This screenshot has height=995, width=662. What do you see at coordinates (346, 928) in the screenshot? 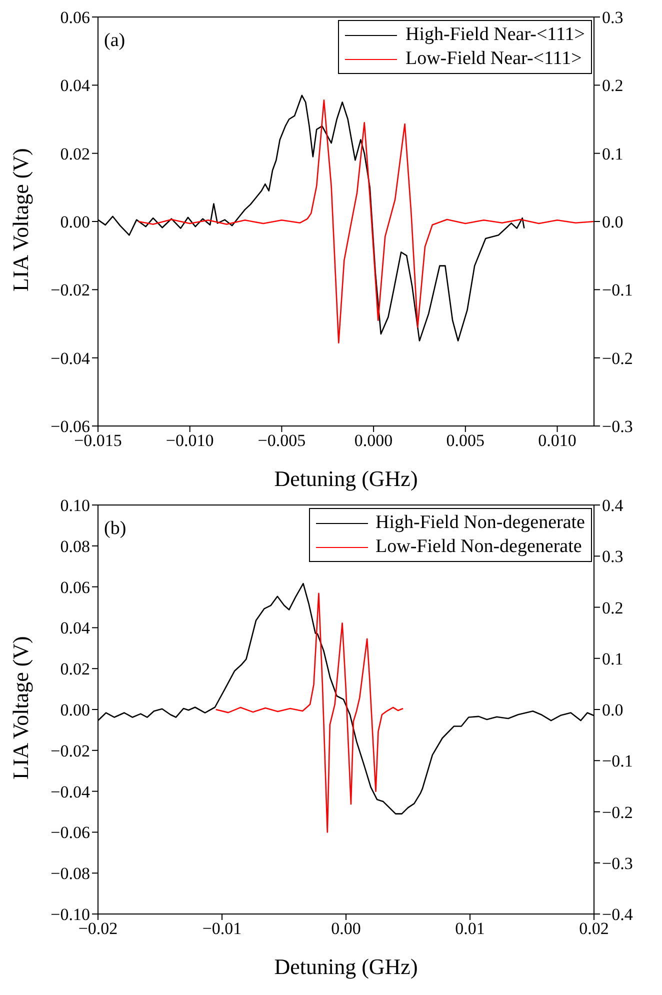
I see `x-tick-label: 0.00` at bounding box center [346, 928].